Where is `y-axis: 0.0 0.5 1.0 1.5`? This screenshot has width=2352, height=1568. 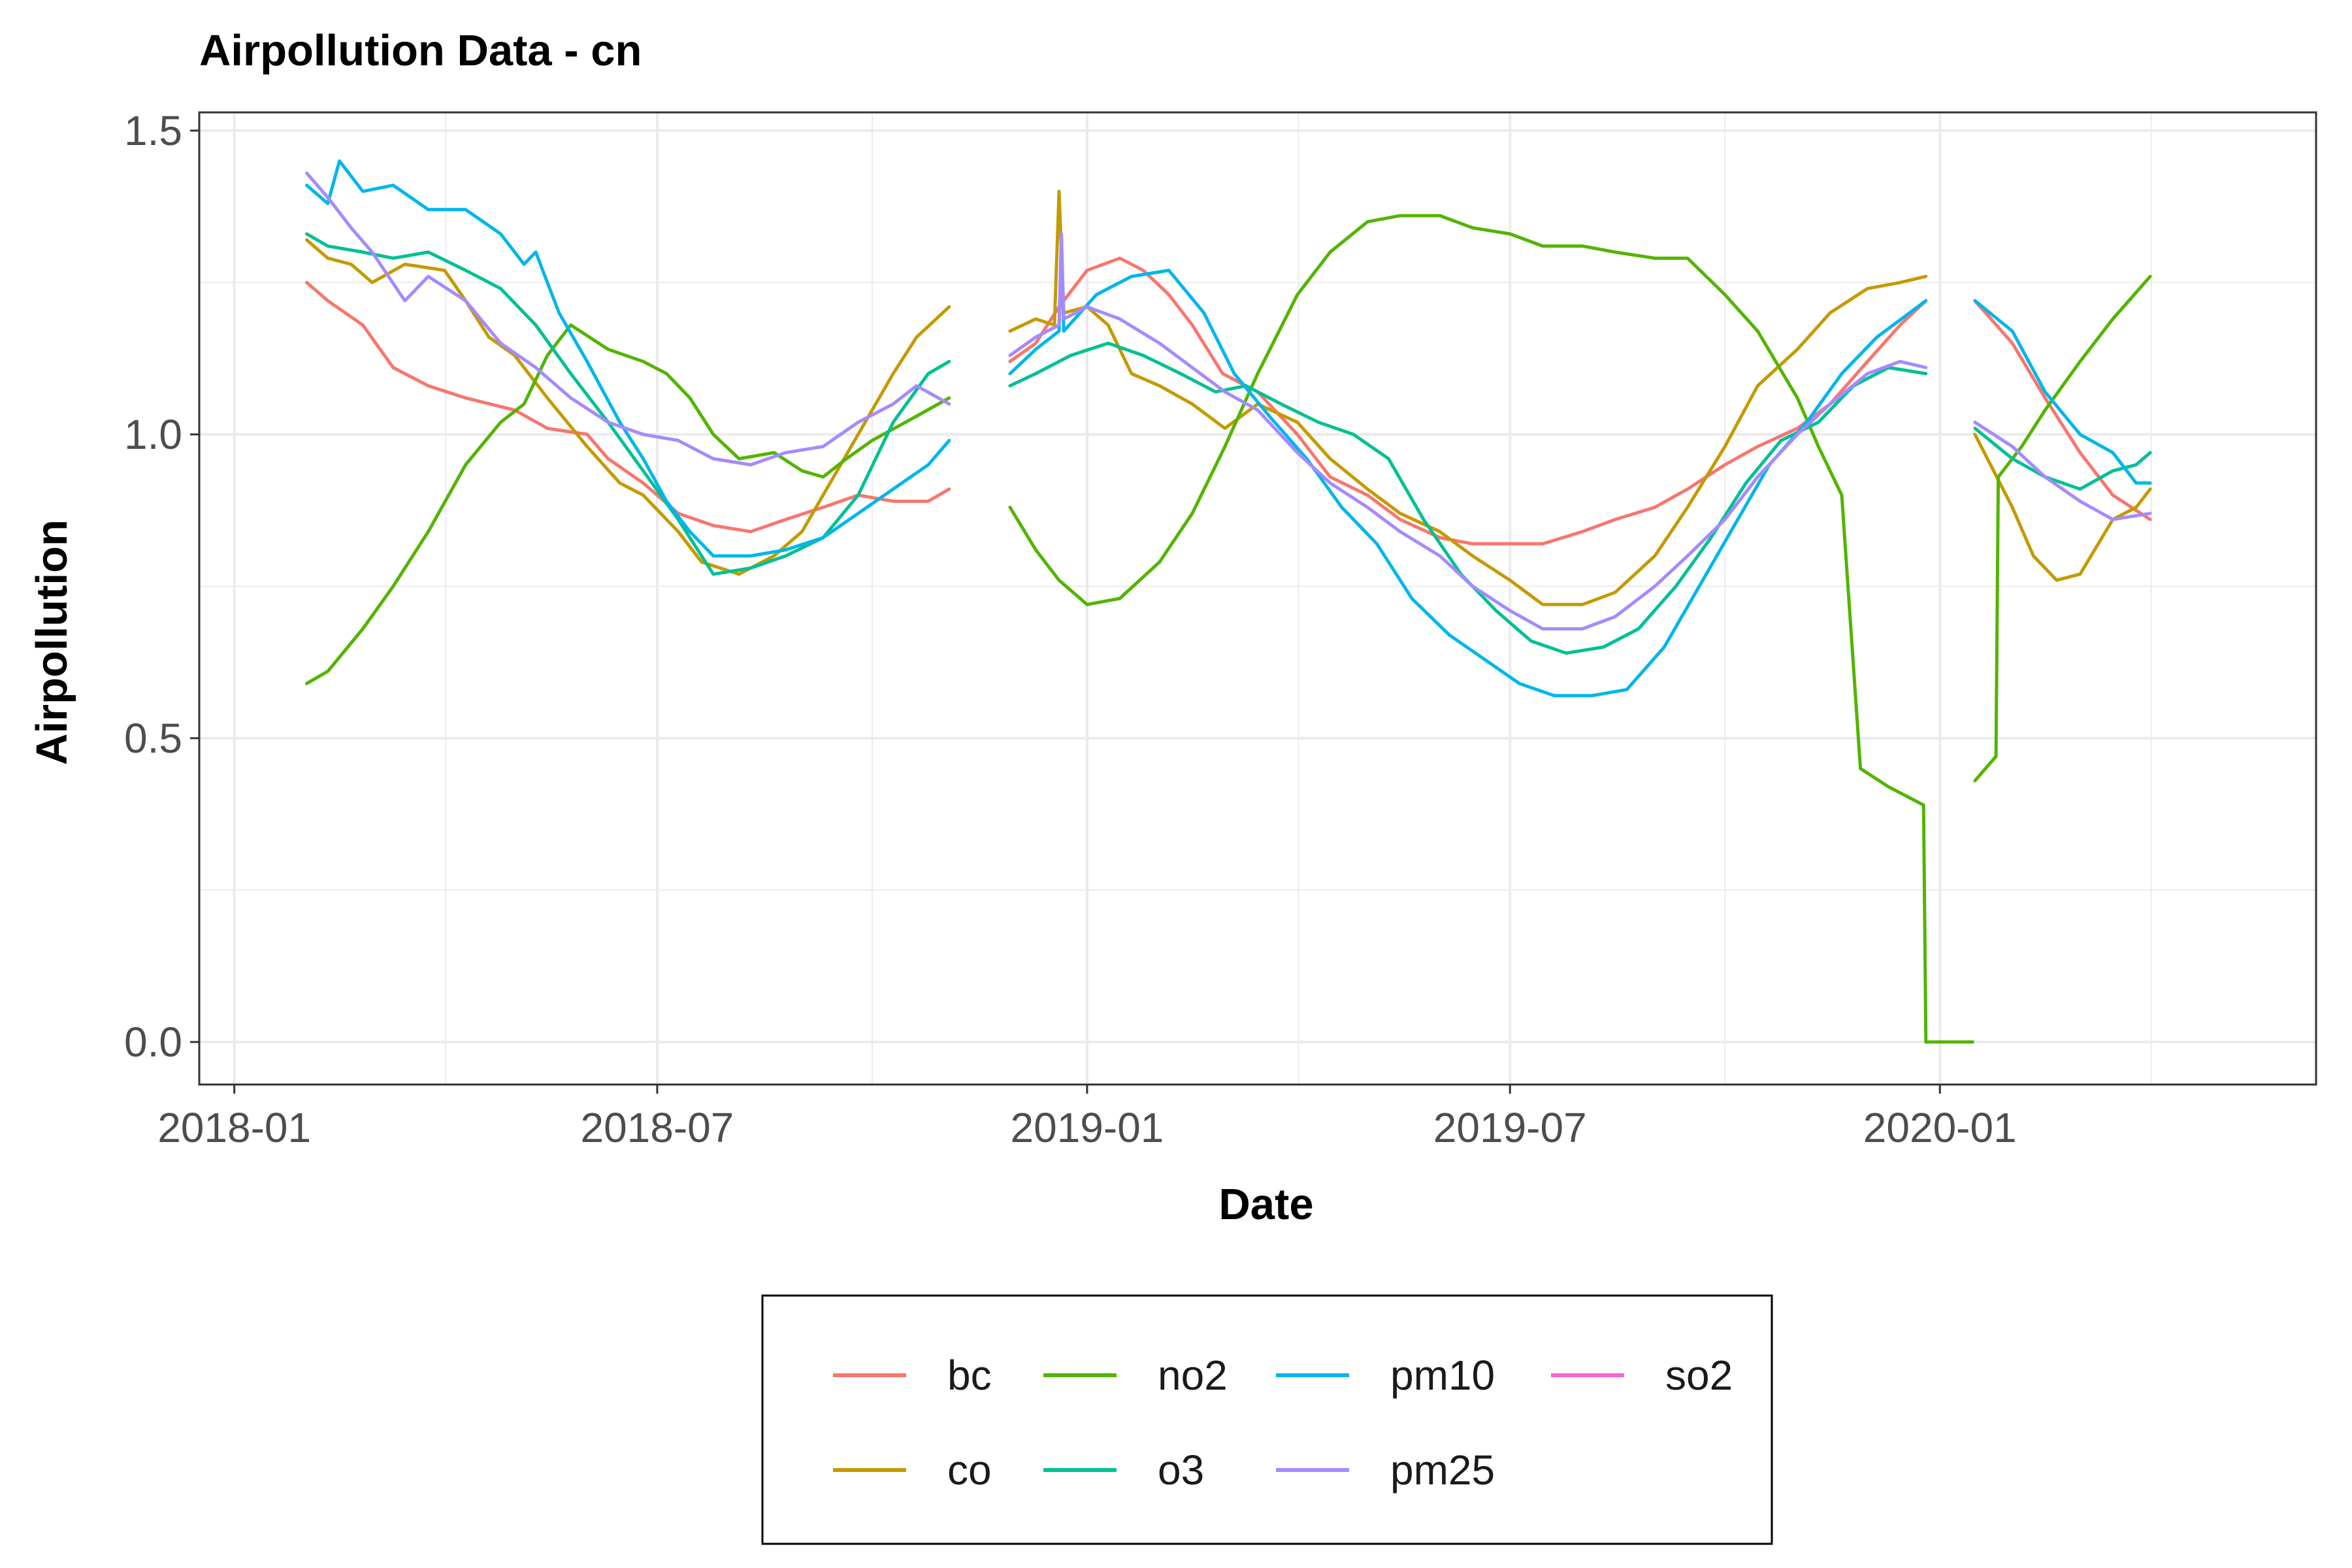
y-axis: 0.0 0.5 1.0 1.5 is located at coordinates (161, 586).